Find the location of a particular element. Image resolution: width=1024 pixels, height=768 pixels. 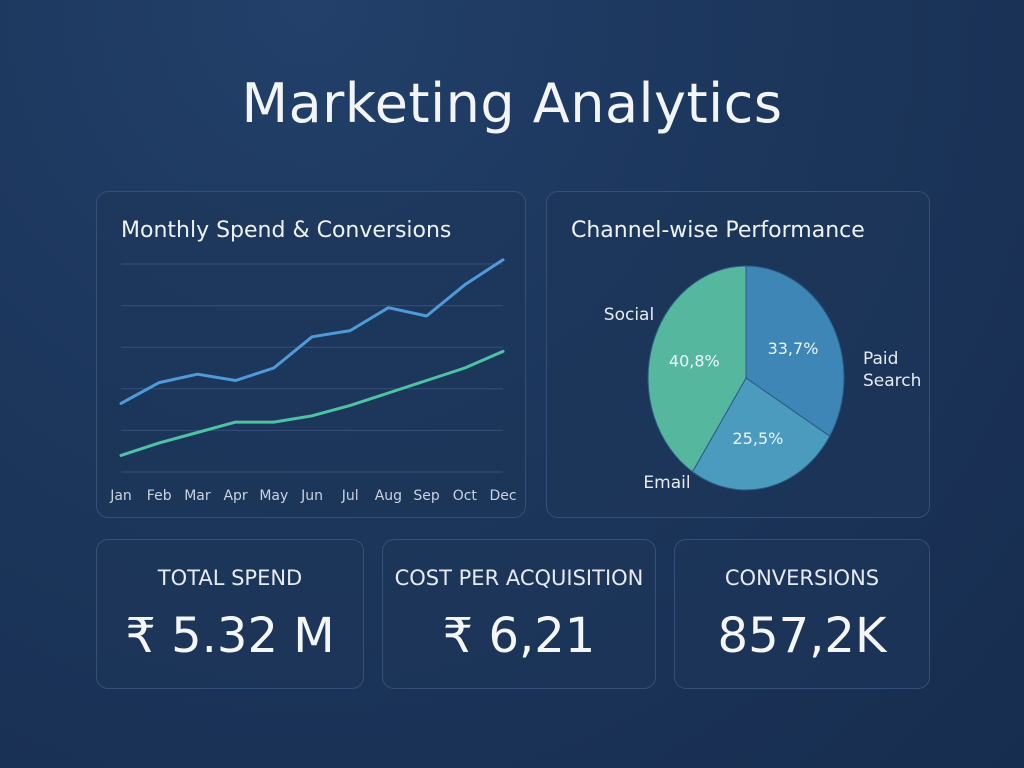

line-chart: Jan Feb Mar Apr May Jun Jul Aug Sep Oct Dec is located at coordinates (313, 381).